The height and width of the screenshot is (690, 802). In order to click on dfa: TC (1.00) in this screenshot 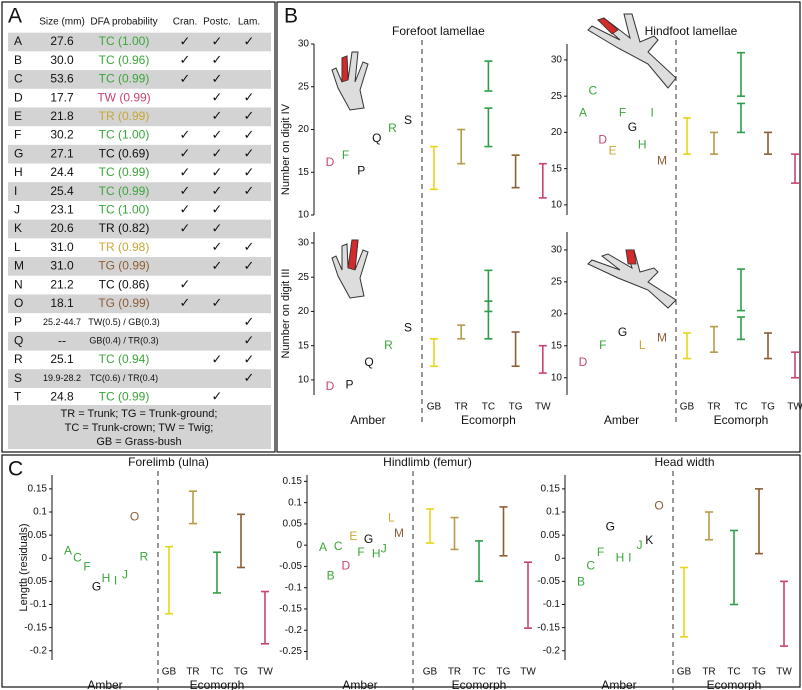, I will do `click(124, 209)`.